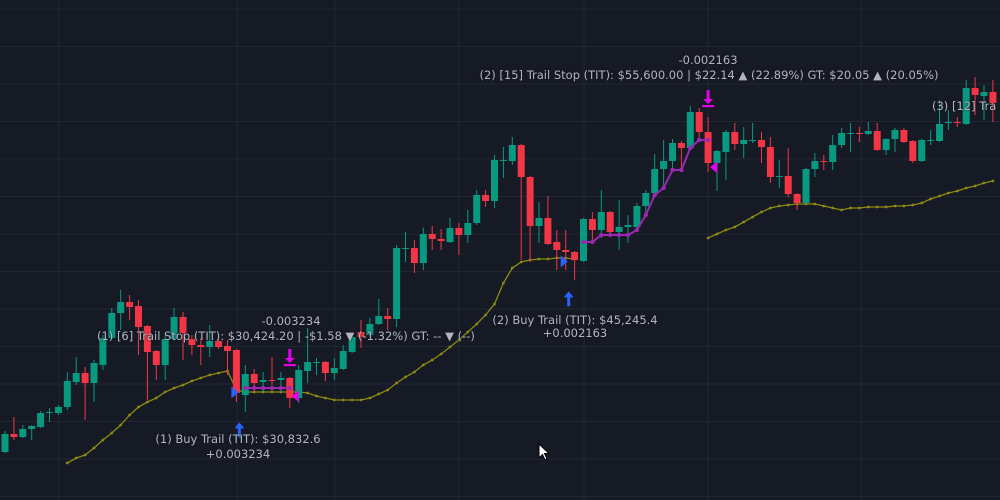 The image size is (1000, 500). I want to click on buy-arrow-up-icon, so click(568, 299).